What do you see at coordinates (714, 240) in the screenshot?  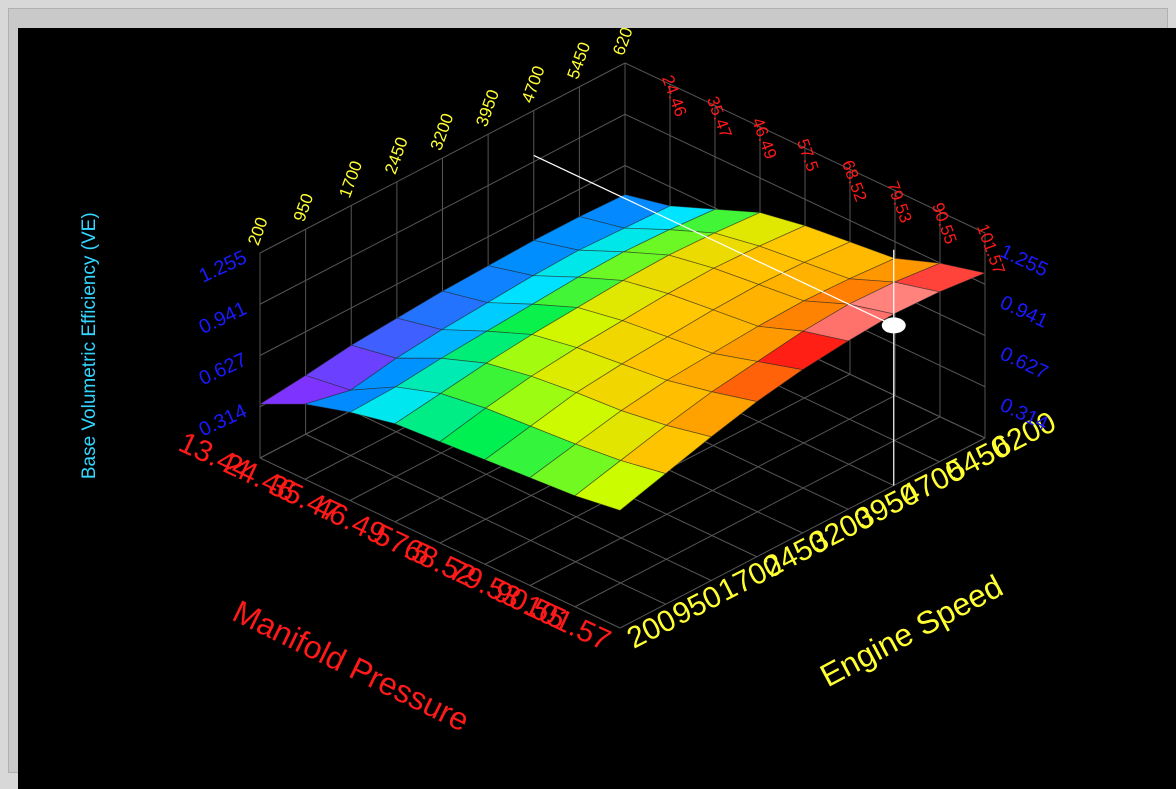 I see `cursor-rpm-line` at bounding box center [714, 240].